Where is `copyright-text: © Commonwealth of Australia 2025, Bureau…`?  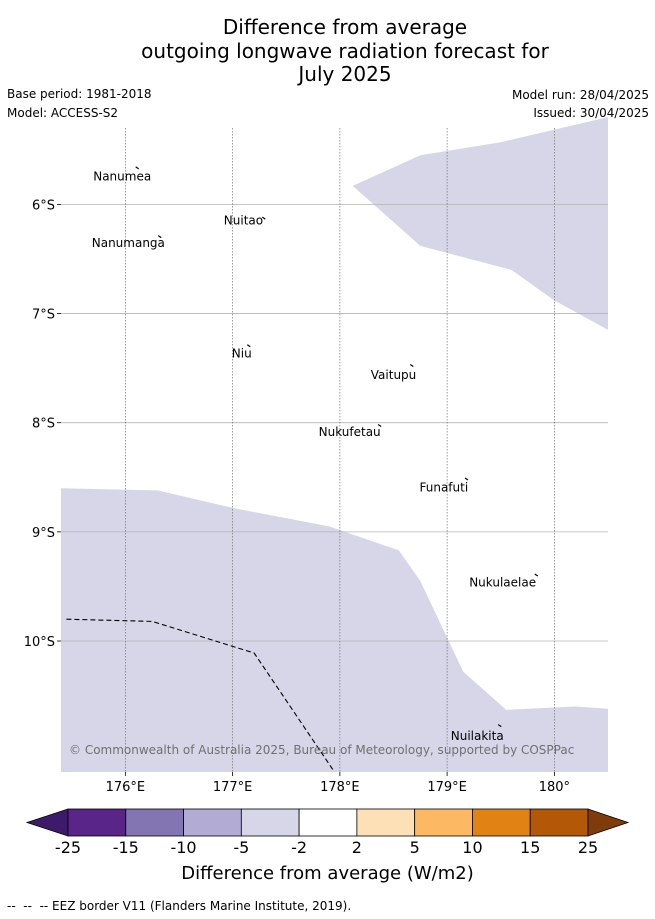
copyright-text: © Commonwealth of Australia 2025, Bureau… is located at coordinates (321, 750).